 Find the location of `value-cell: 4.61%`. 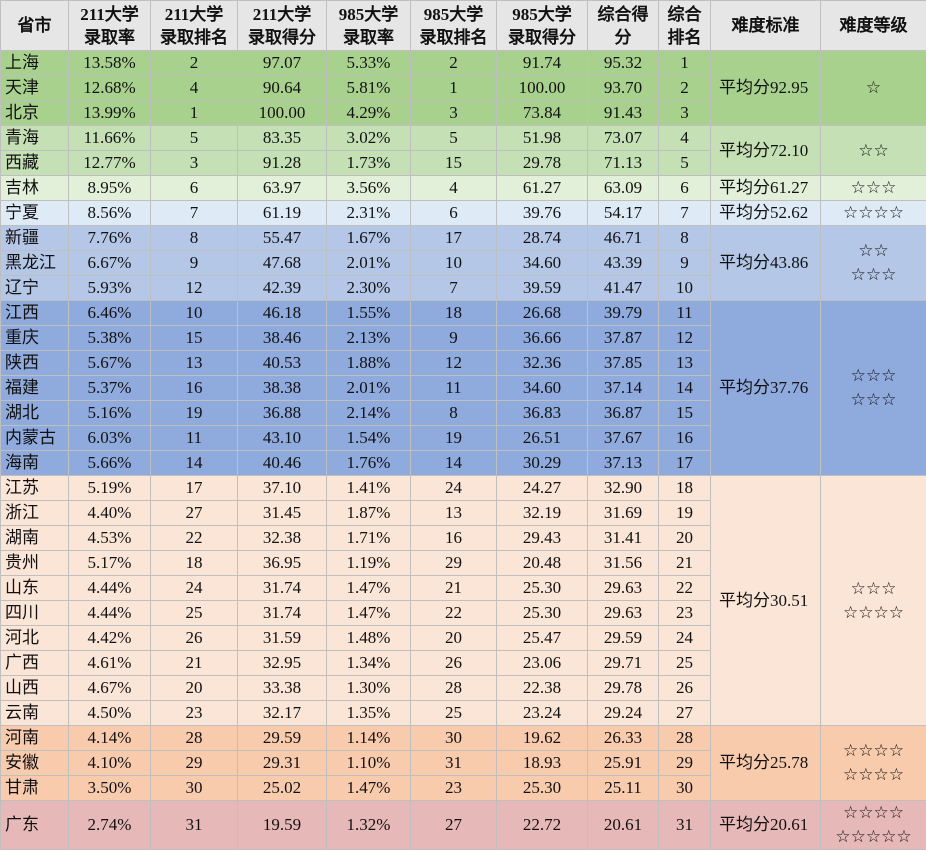

value-cell: 4.61% is located at coordinates (110, 663).